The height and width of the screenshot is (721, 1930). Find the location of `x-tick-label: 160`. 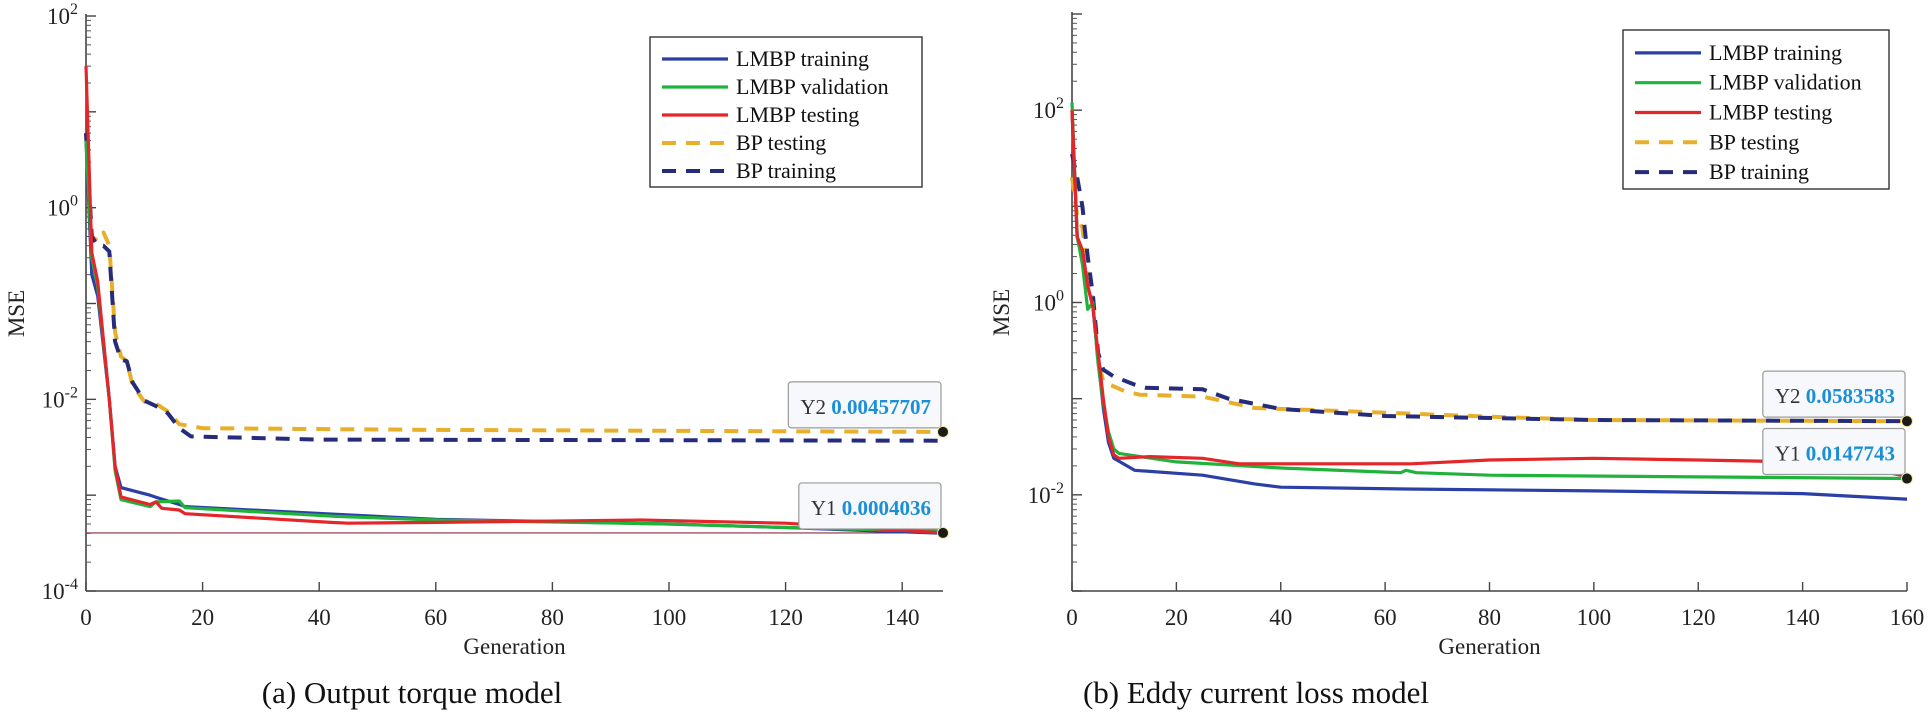

x-tick-label: 160 is located at coordinates (1907, 617).